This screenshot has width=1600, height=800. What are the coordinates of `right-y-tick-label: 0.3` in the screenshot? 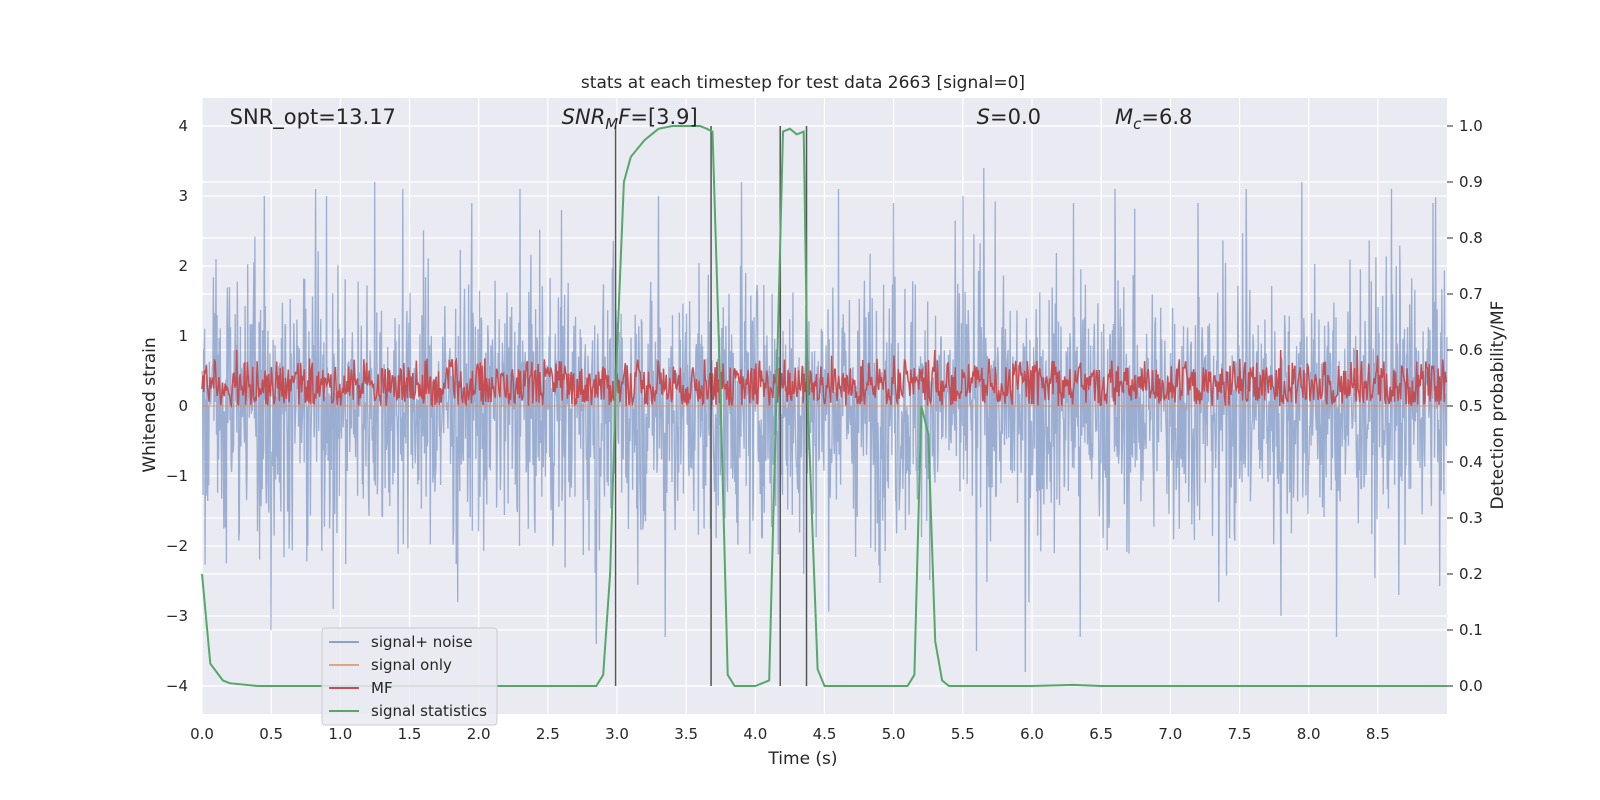 It's located at (1471, 518).